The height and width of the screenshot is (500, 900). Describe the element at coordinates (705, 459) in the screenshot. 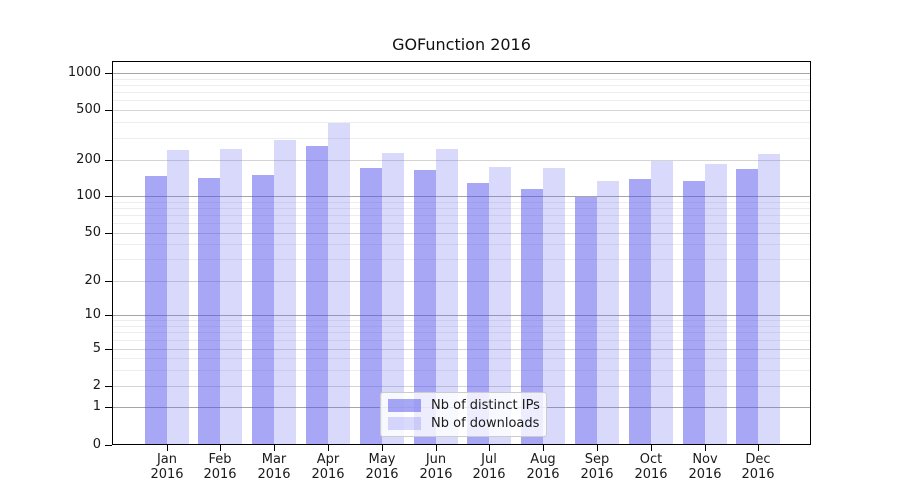

I see `x-tick-month: Nov` at that location.